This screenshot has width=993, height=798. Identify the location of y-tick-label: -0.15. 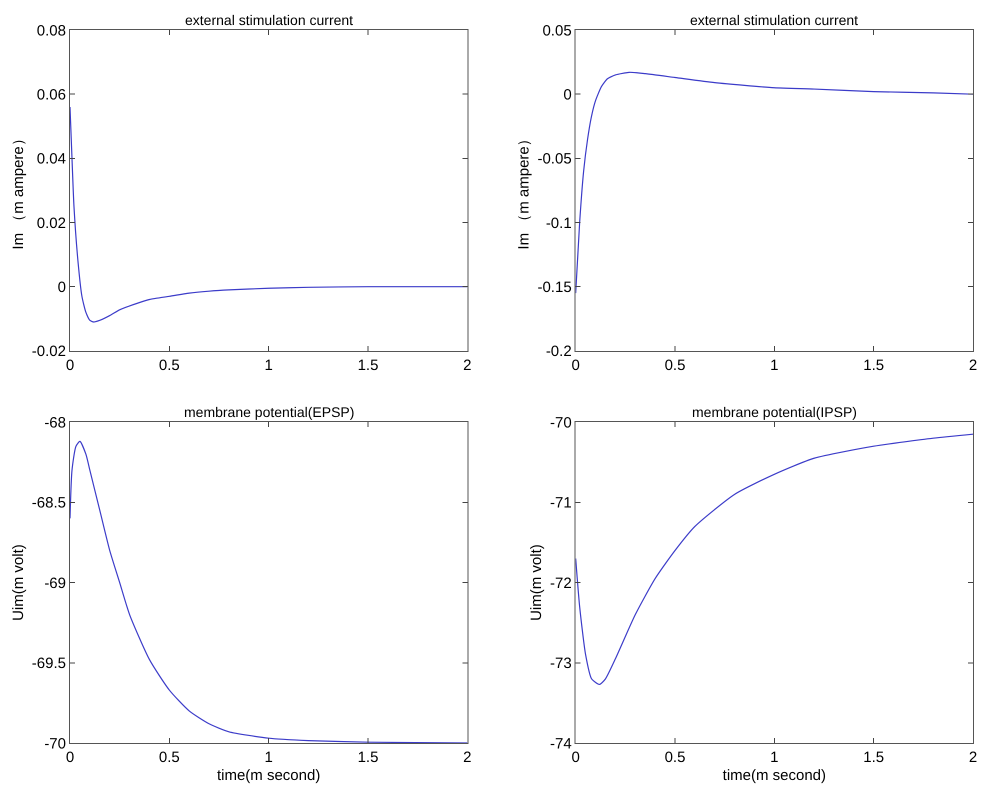
(554, 287).